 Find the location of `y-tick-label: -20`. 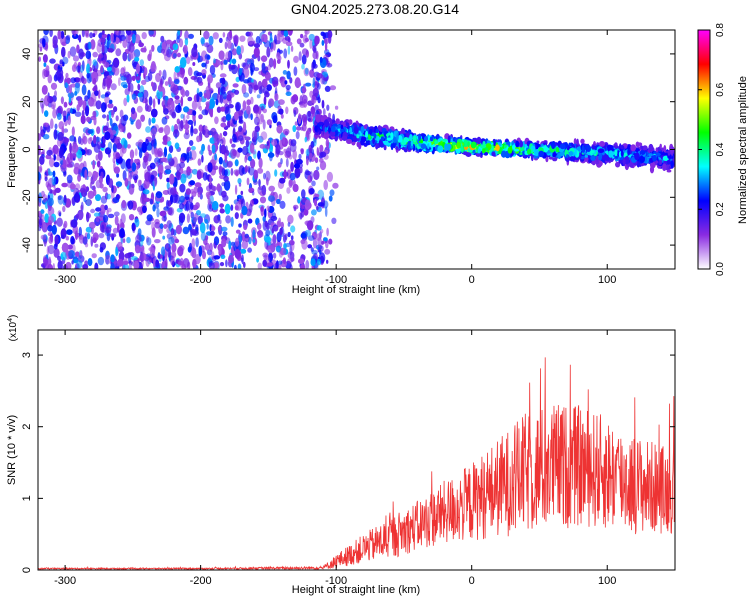

y-tick-label: -20 is located at coordinates (27, 197).